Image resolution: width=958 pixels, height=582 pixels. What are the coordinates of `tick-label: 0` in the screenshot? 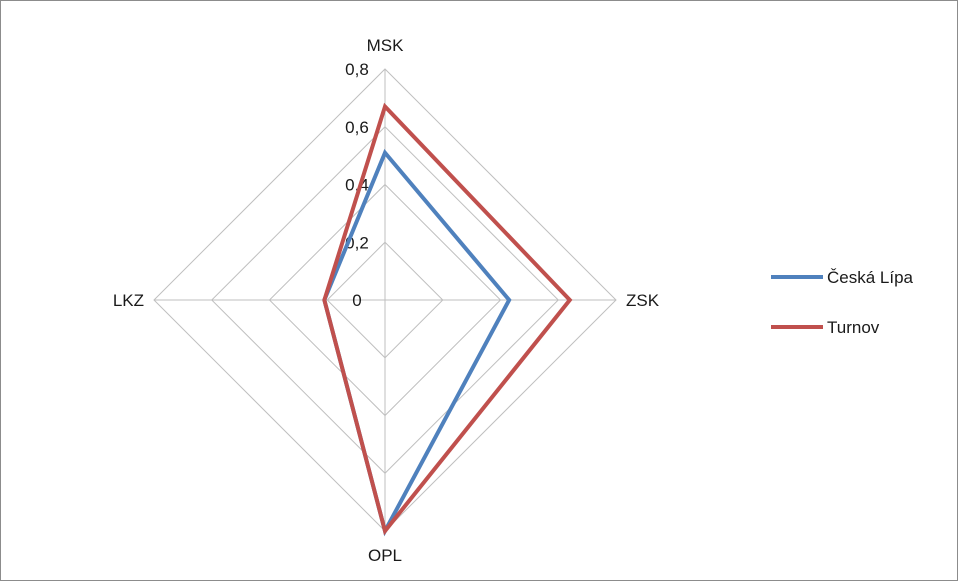 It's located at (356, 300).